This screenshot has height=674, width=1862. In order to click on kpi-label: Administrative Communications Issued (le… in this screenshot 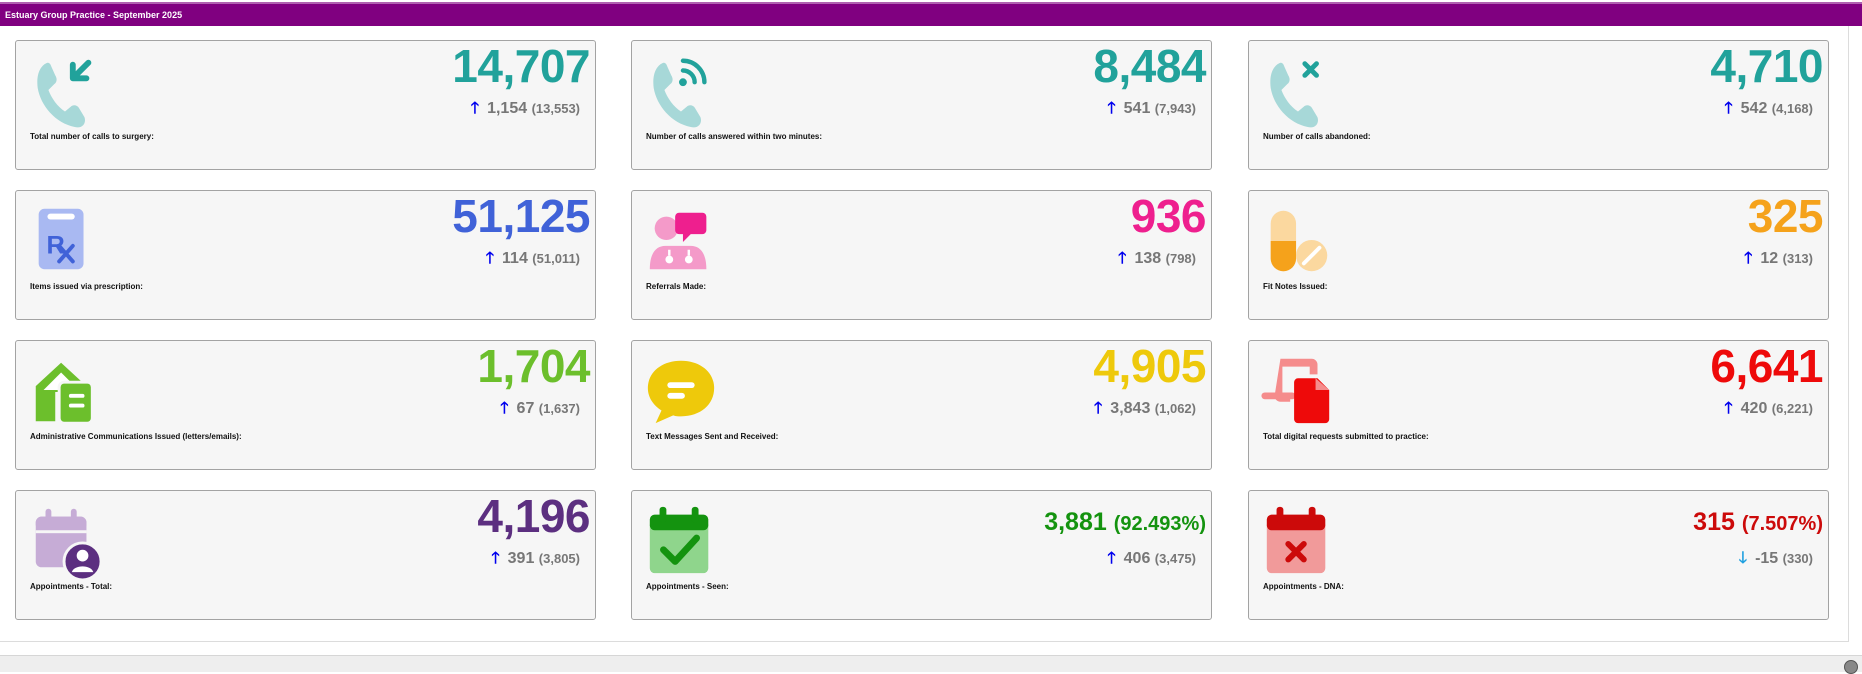, I will do `click(136, 436)`.